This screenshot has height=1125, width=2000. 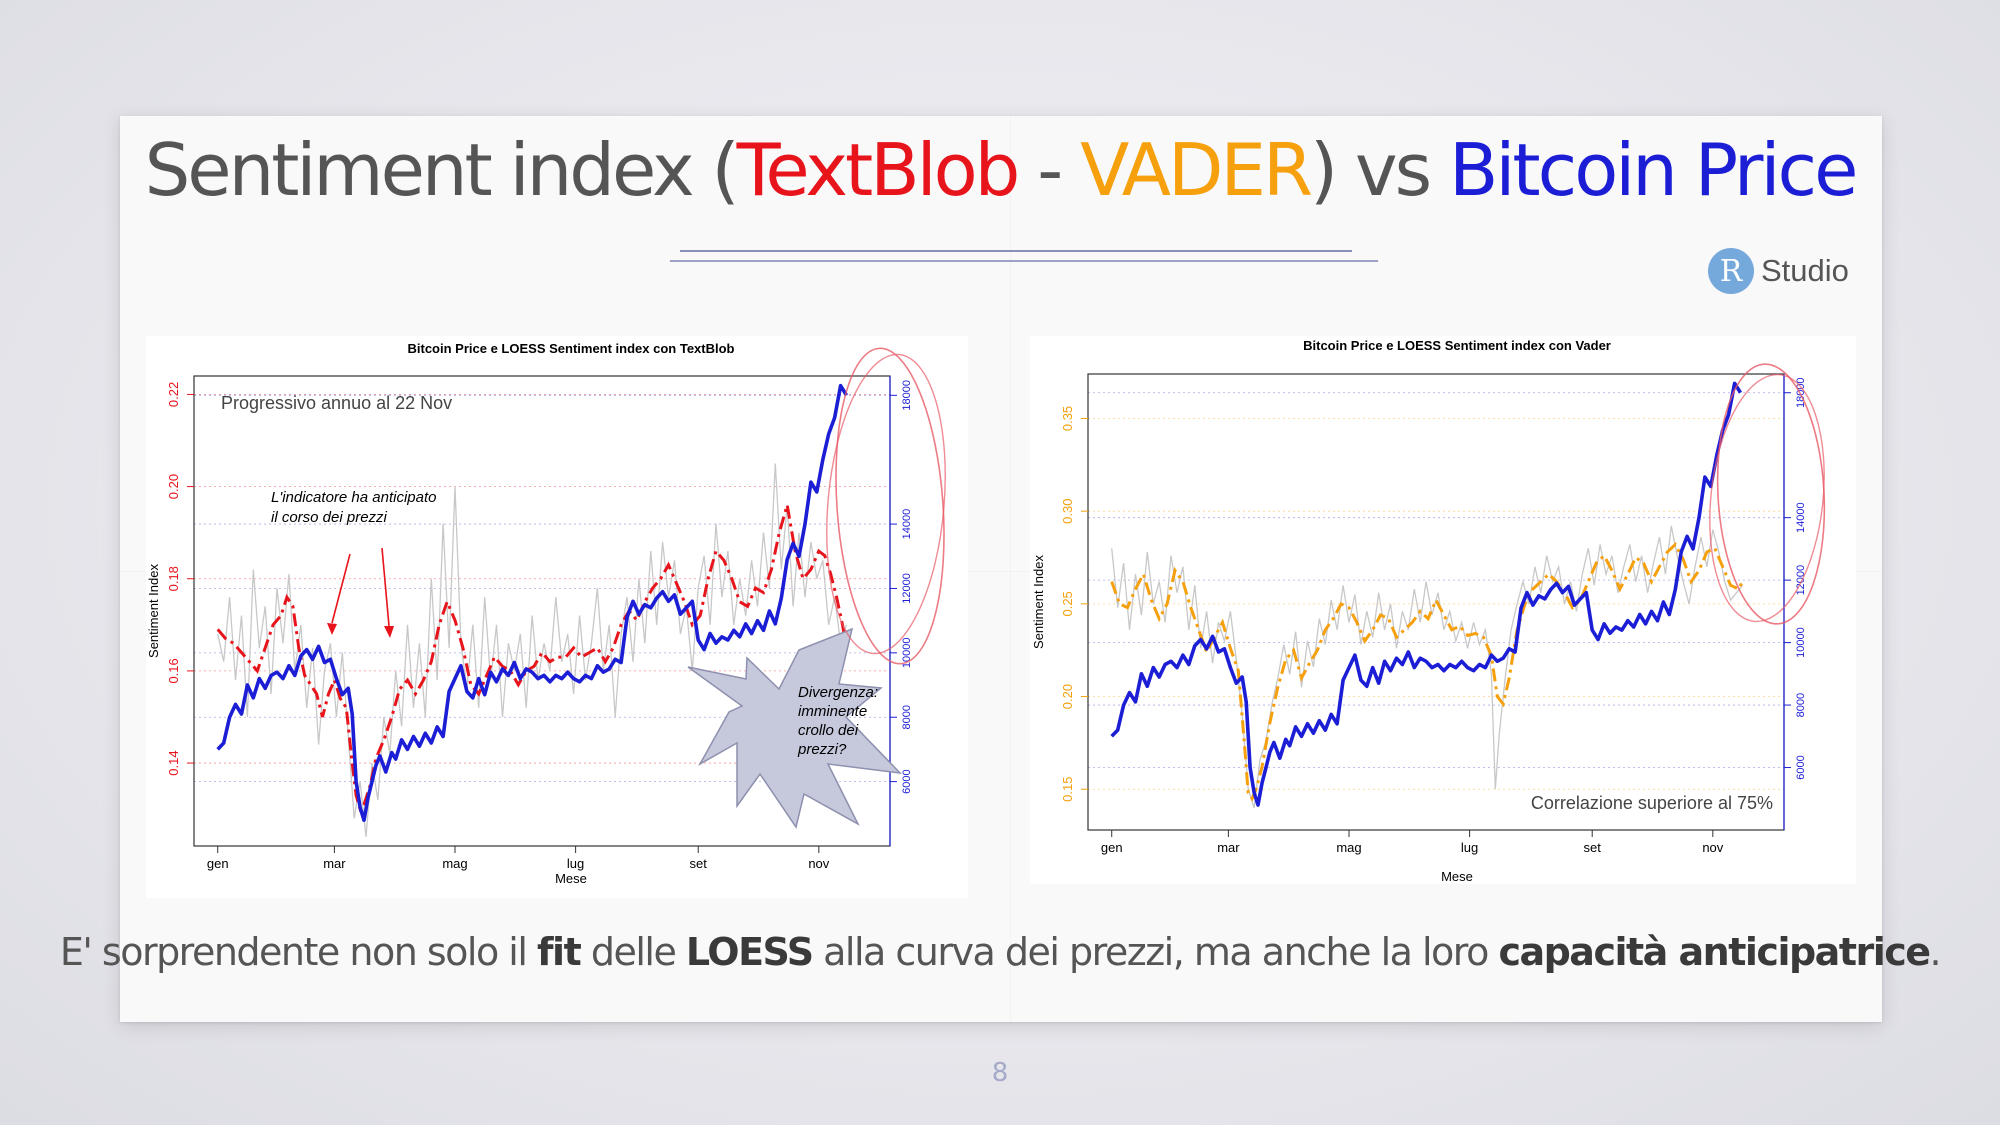 I want to click on y-left-tick-label: 0.22, so click(x=173, y=394).